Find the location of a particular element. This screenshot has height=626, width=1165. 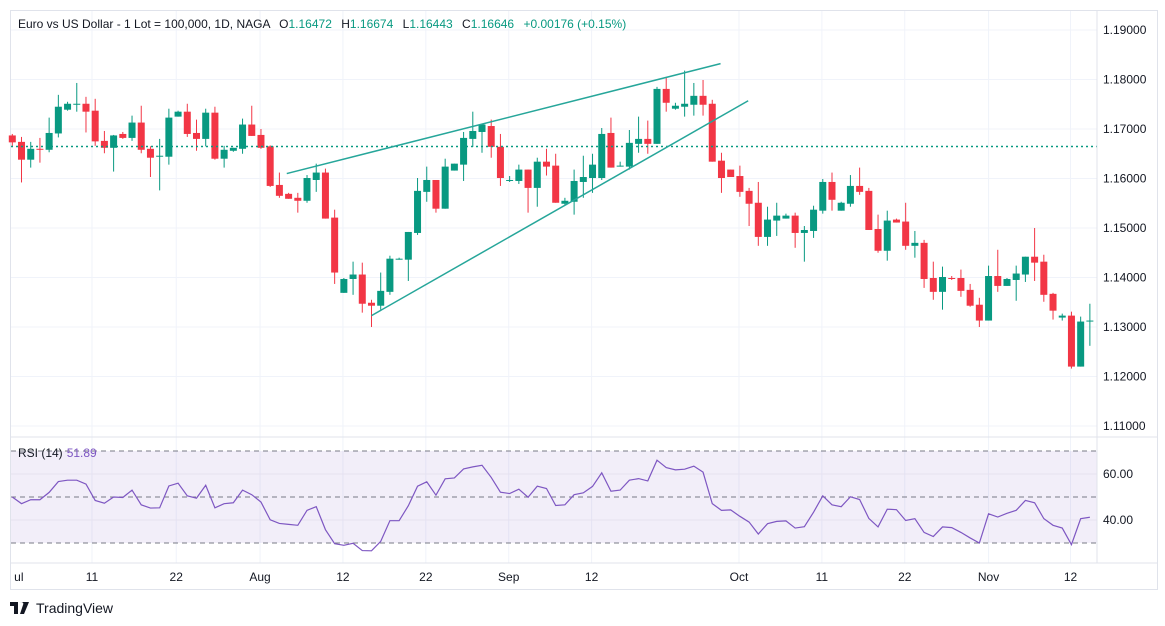

low-label: L is located at coordinates (406, 24).